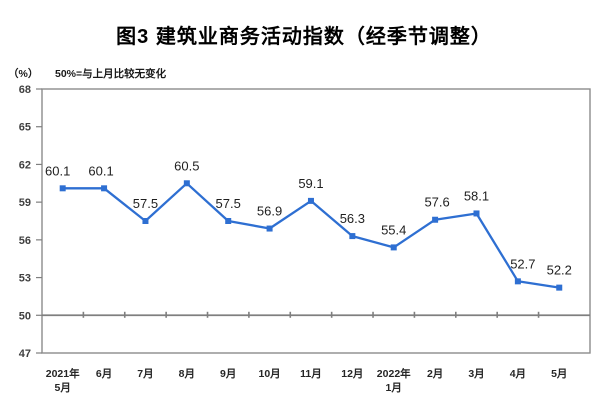 The image size is (608, 409). What do you see at coordinates (25, 165) in the screenshot?
I see `y-axis-label: 62` at bounding box center [25, 165].